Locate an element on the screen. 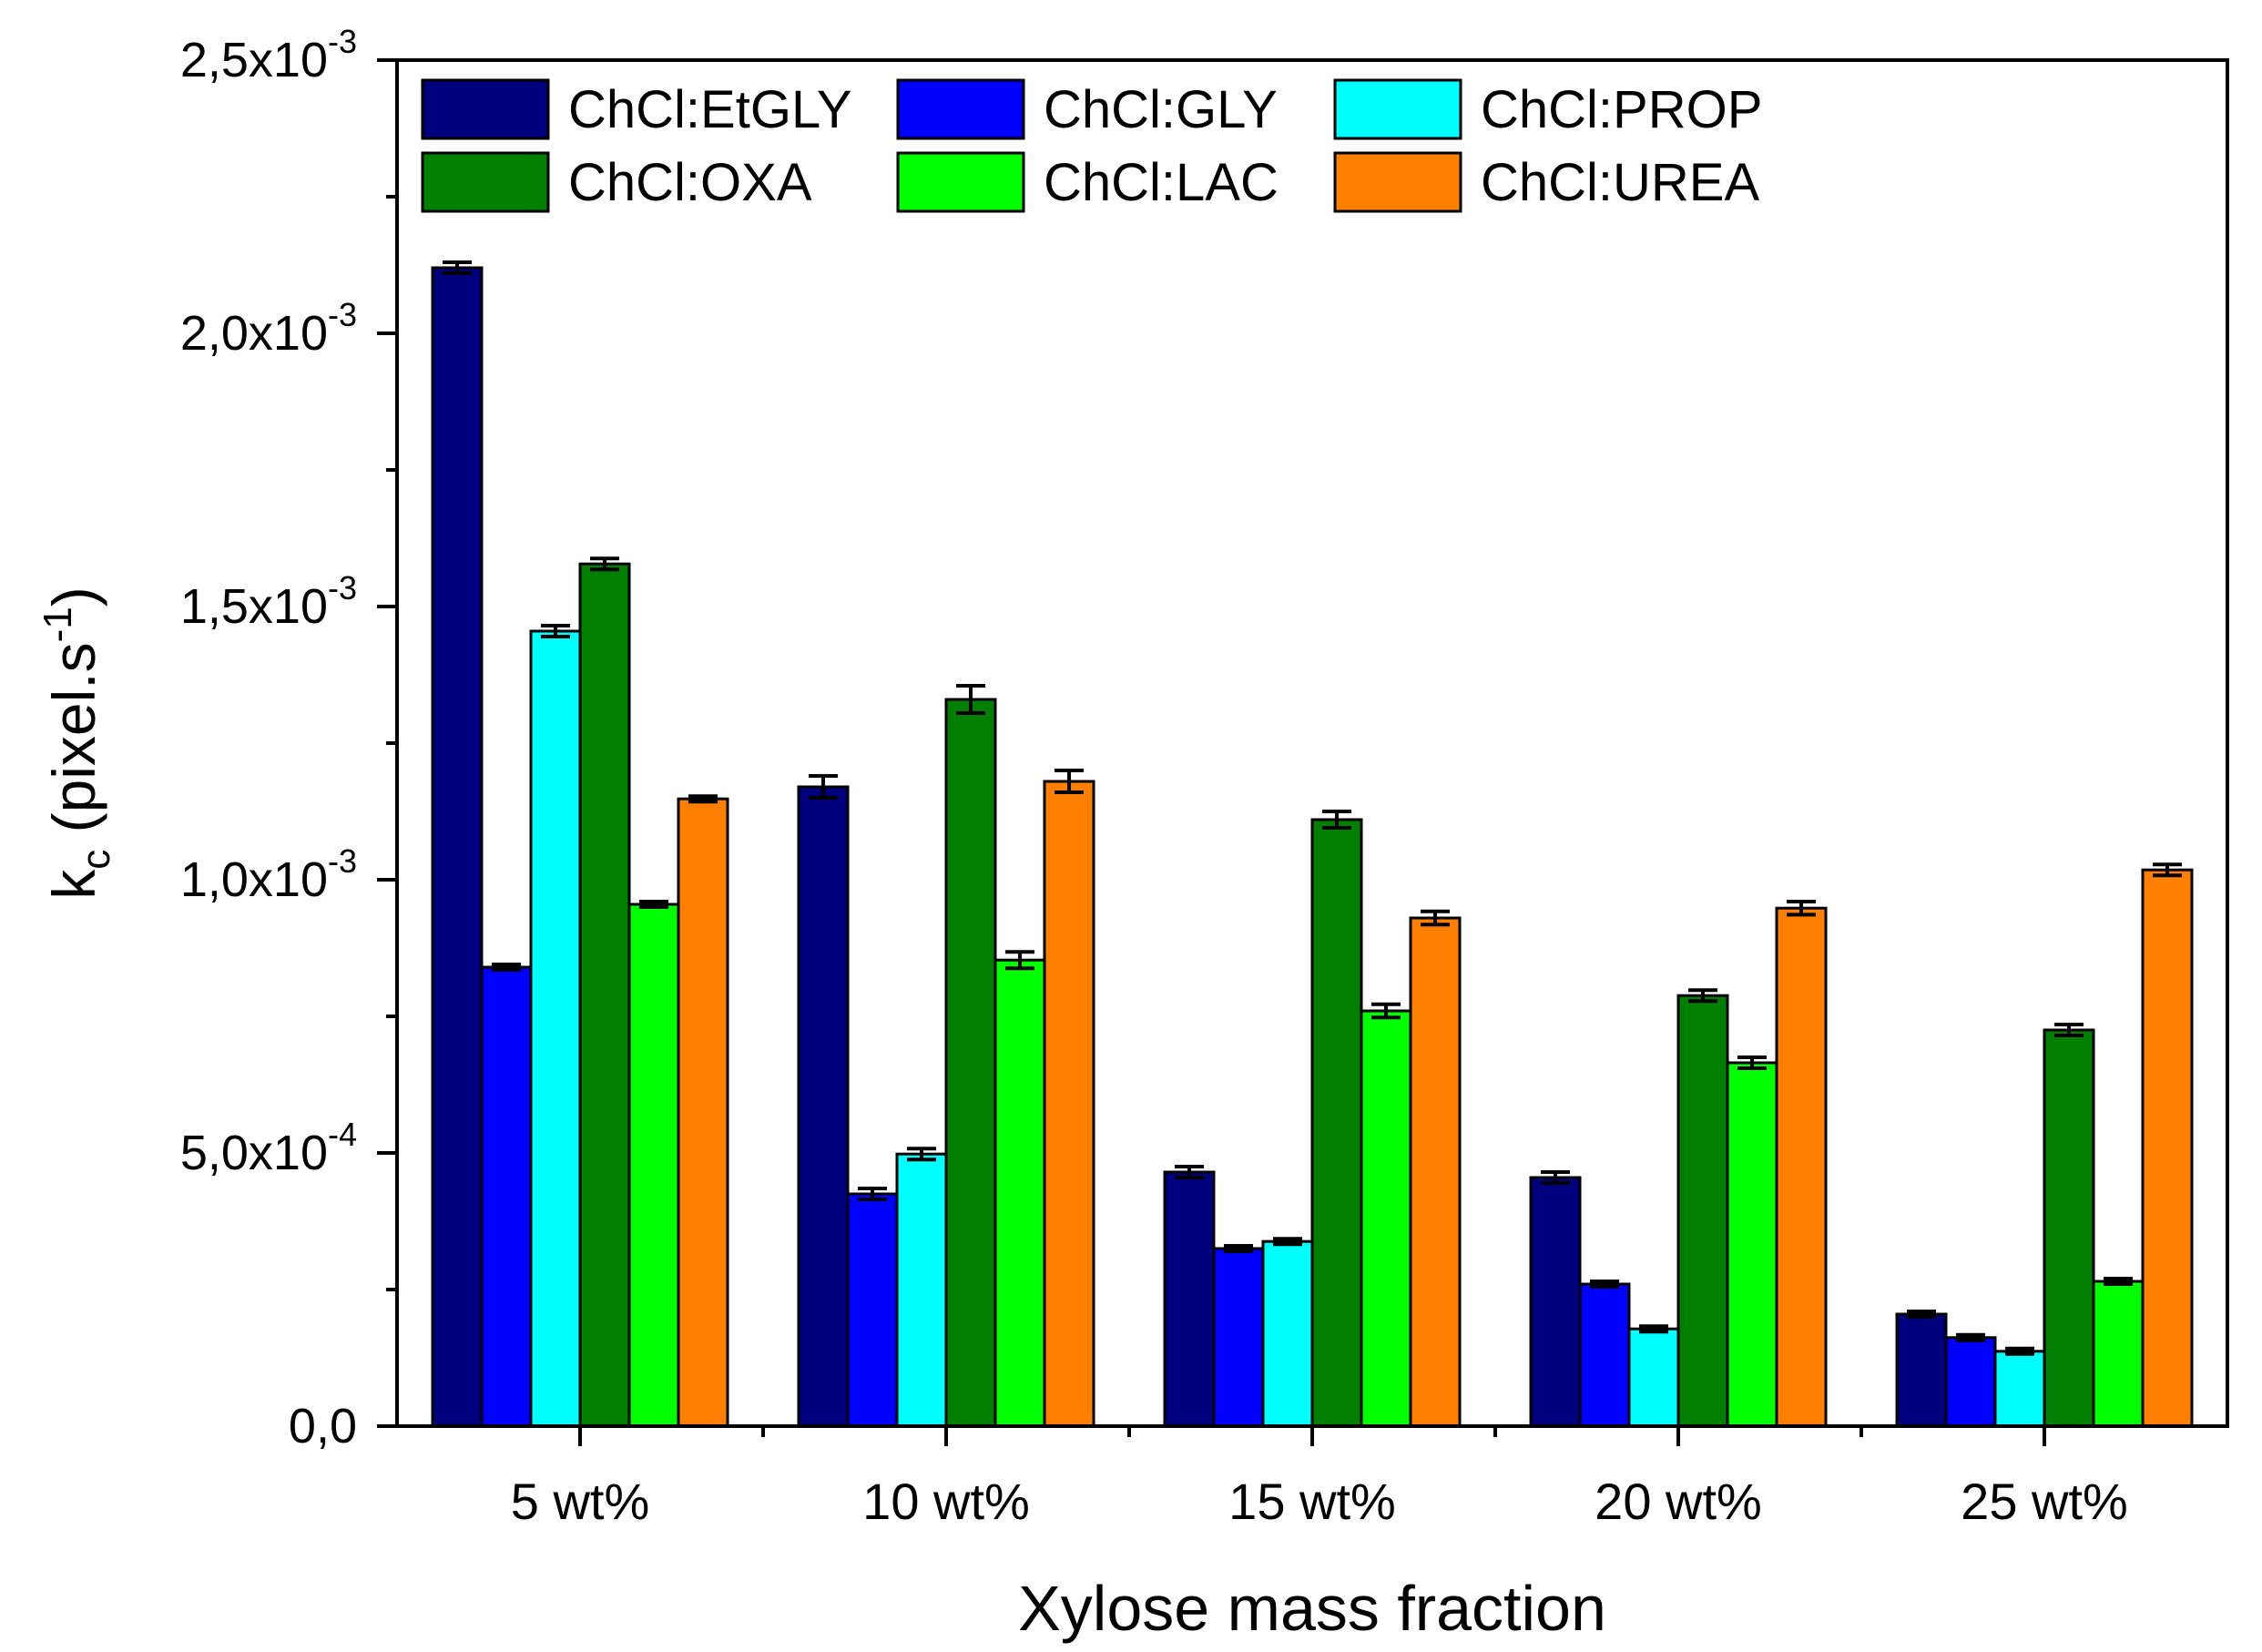 The image size is (2262, 1652). legend-item-chcloxa: ChCl:OXA is located at coordinates (617, 182).